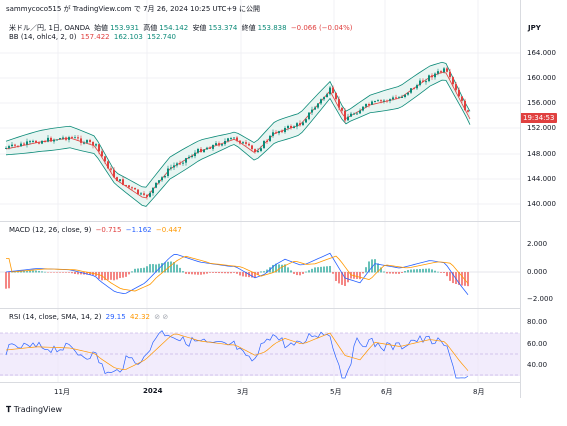 This screenshot has width=567, height=426. Describe the element at coordinates (34, 410) in the screenshot. I see `tradingview-logo: 𝐓 TradingView` at that location.